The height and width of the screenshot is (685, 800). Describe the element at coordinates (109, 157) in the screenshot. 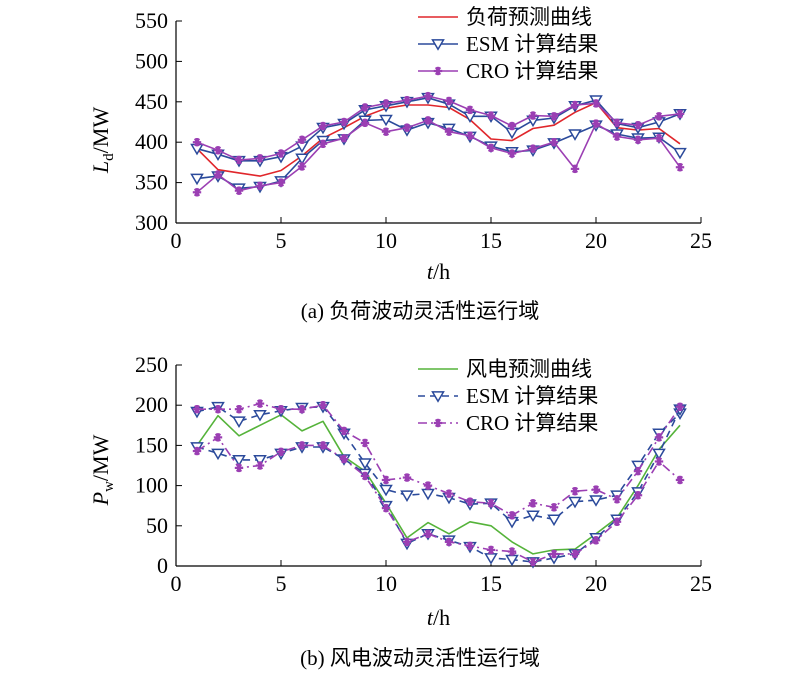

I see `y-axis-label-subscript: d` at that location.